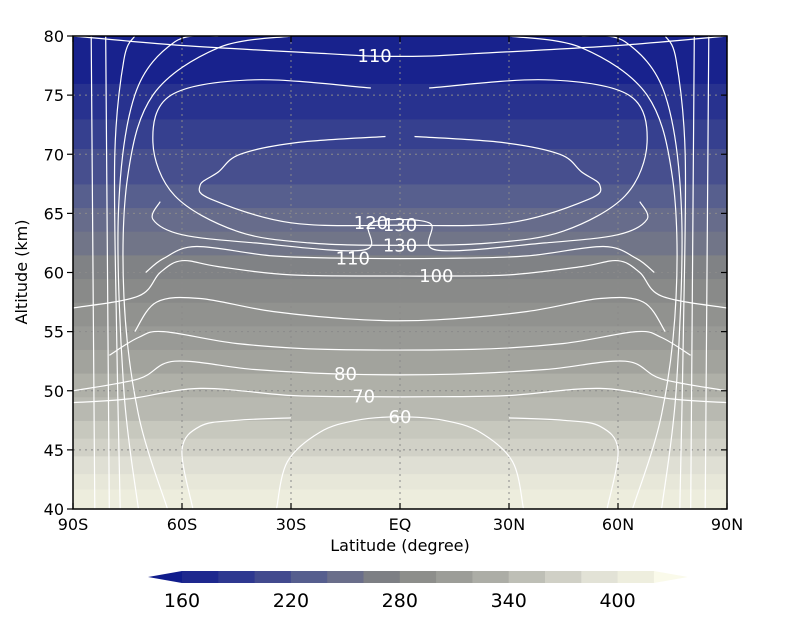 This screenshot has height=618, width=800. Describe the element at coordinates (618, 524) in the screenshot. I see `x-tick-label: 60N` at that location.